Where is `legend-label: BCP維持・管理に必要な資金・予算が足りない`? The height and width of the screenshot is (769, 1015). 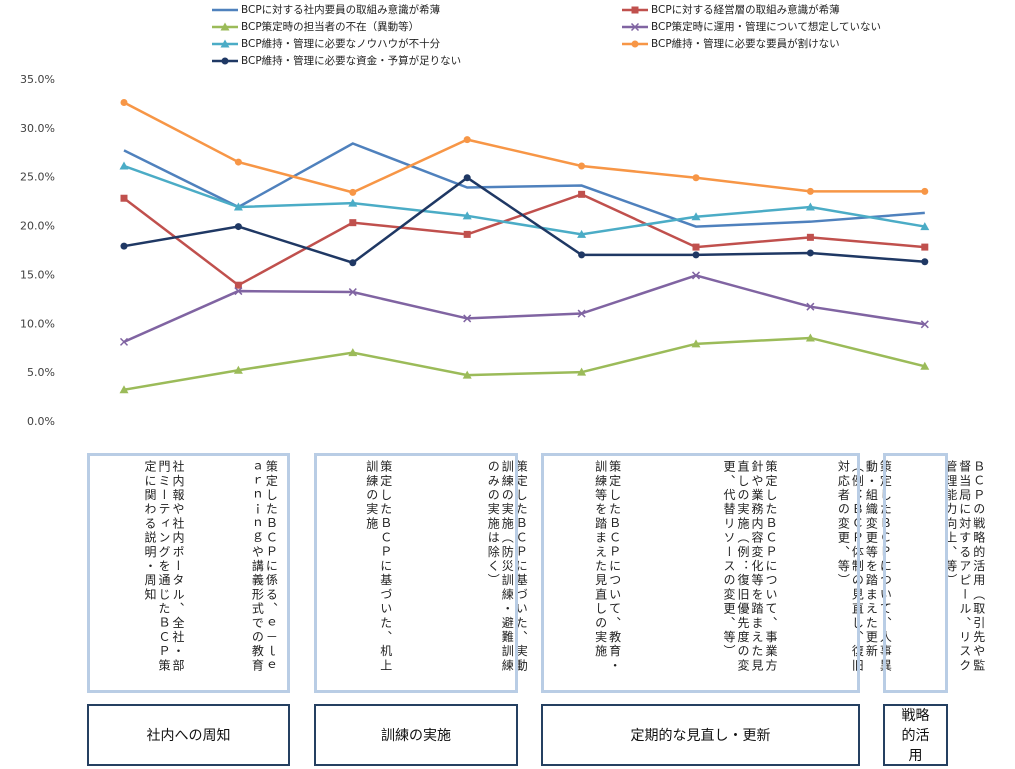
legend-label: BCP維持・管理に必要な資金・予算が足りない is located at coordinates (351, 60).